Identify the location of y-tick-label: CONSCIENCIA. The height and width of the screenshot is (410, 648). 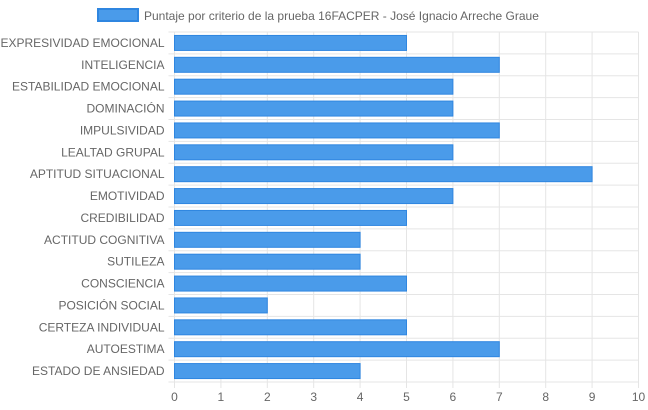
(122, 284).